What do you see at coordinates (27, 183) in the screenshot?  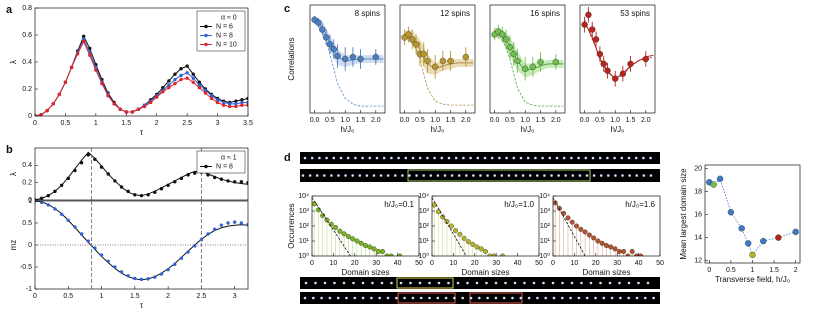 I see `y-tick-label: 0.2` at bounding box center [27, 183].